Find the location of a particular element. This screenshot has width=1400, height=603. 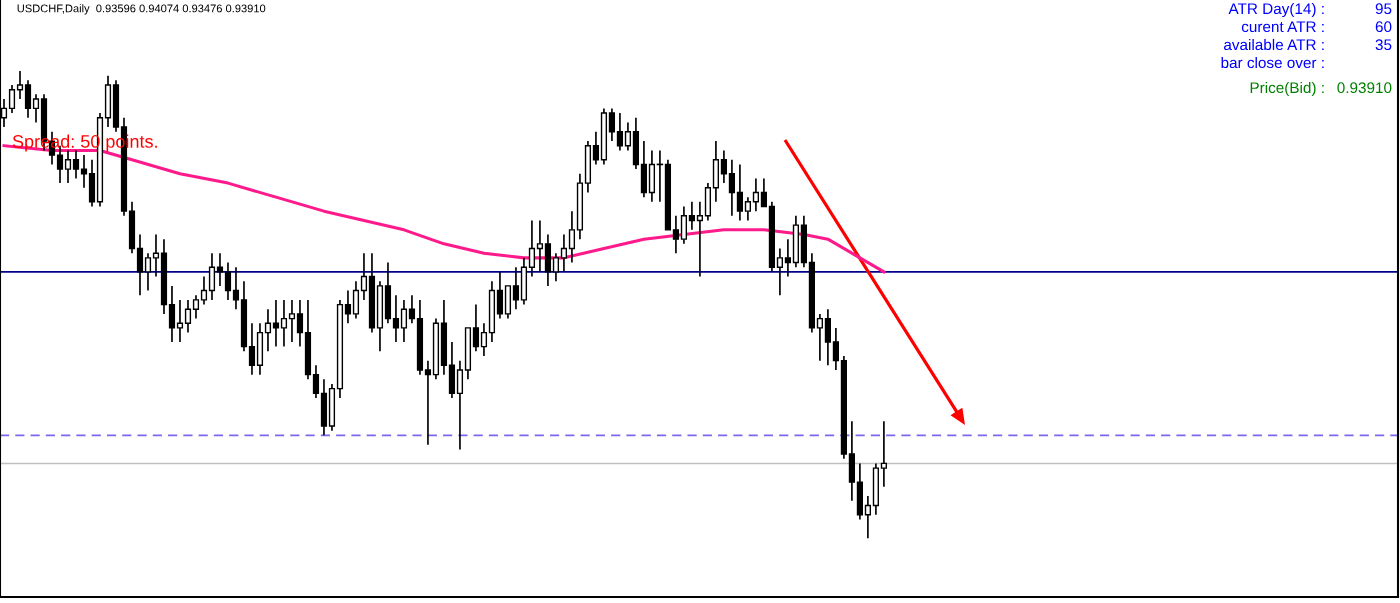

text: 95 is located at coordinates (1383, 9).